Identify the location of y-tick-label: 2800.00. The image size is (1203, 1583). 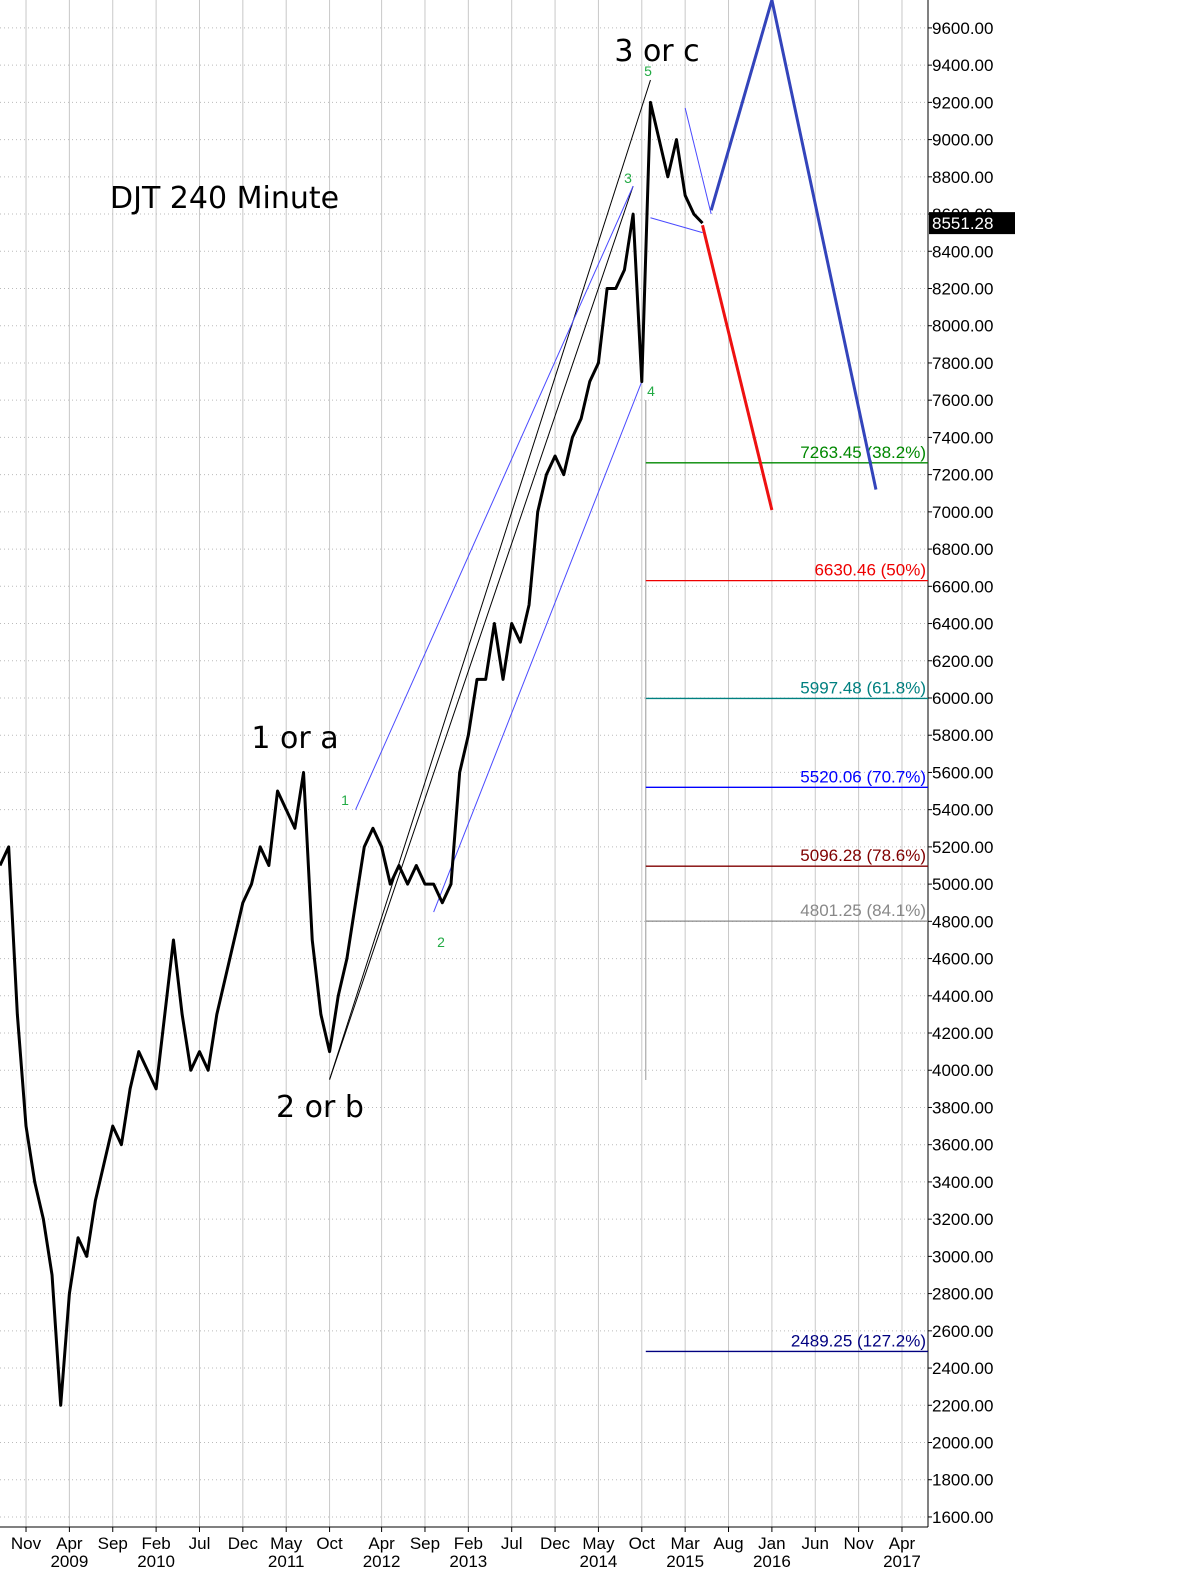
(962, 1294).